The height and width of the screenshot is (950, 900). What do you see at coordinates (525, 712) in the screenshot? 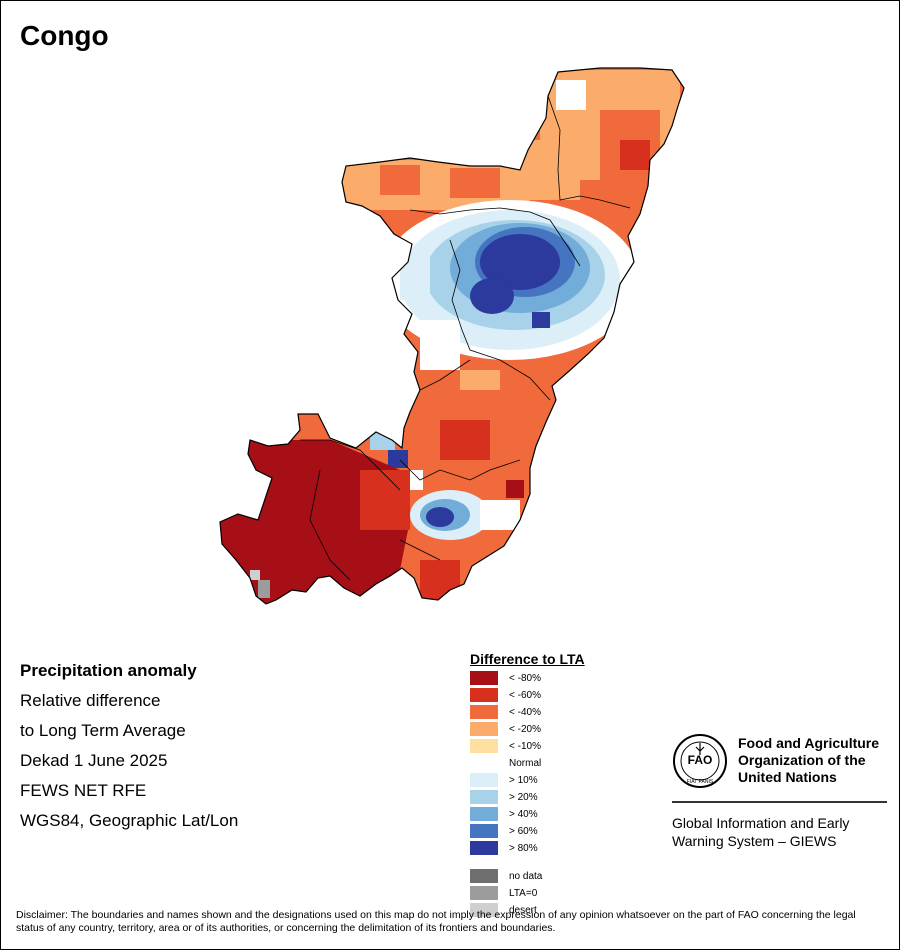
I see `legend-label: < -40%` at bounding box center [525, 712].